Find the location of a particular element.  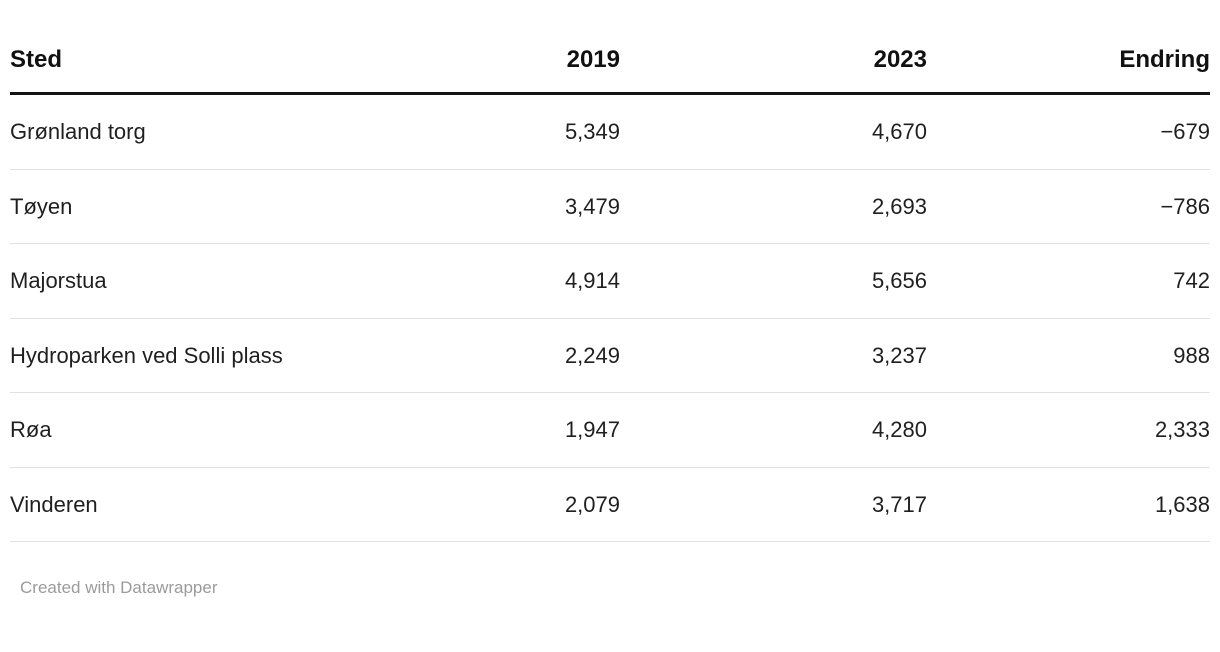

cell-2023: 5,656 is located at coordinates (773, 281).